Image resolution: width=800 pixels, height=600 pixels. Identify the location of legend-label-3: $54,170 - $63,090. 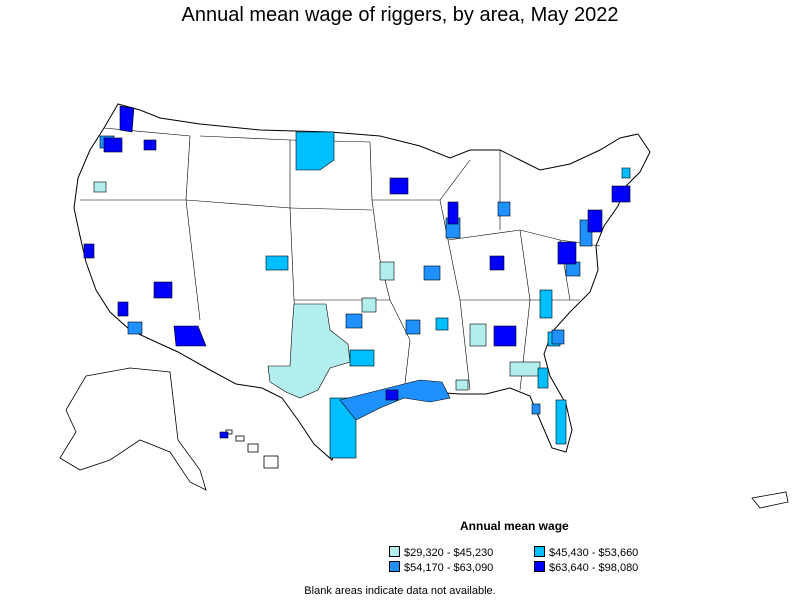
(449, 568).